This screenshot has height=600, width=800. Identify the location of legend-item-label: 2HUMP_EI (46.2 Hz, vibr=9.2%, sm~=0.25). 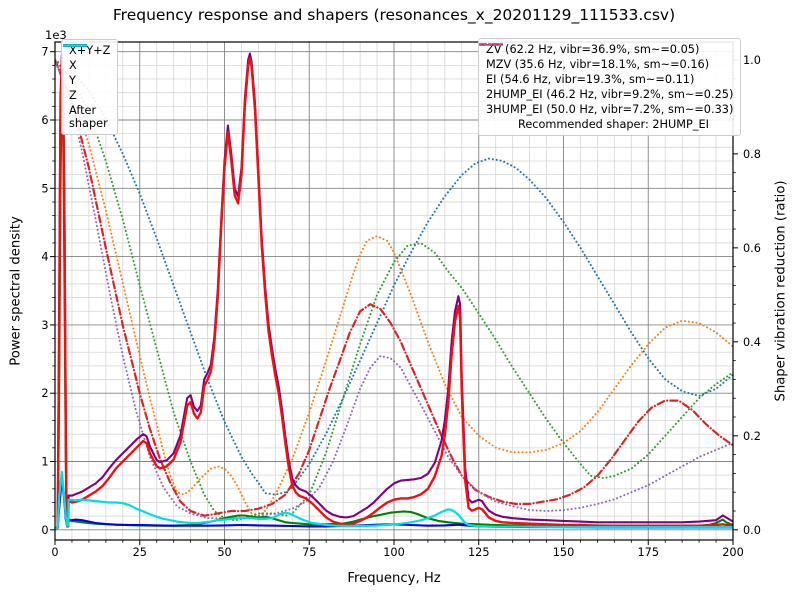
(610, 94).